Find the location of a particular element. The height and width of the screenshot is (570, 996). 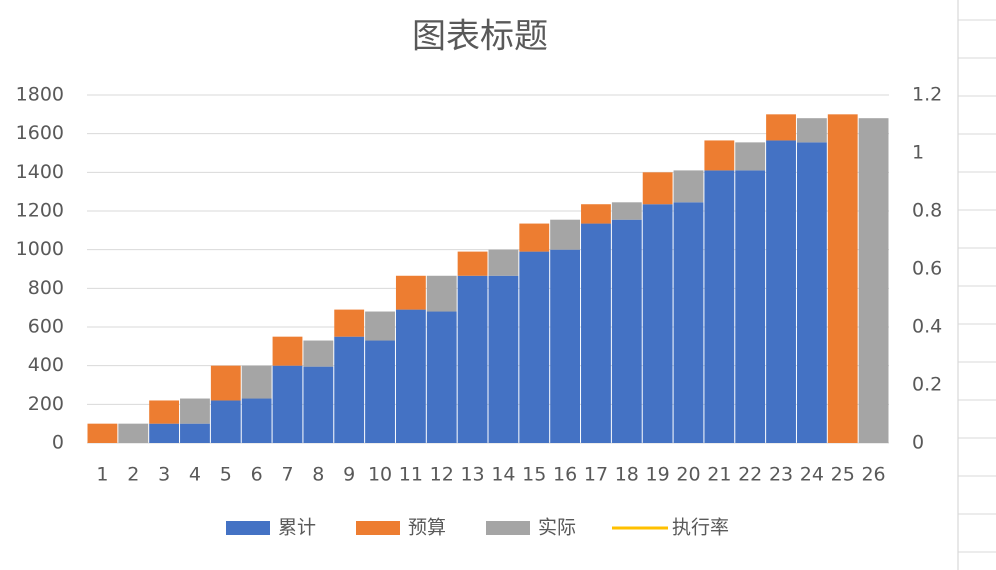

x-tick-label: 6 is located at coordinates (257, 475).